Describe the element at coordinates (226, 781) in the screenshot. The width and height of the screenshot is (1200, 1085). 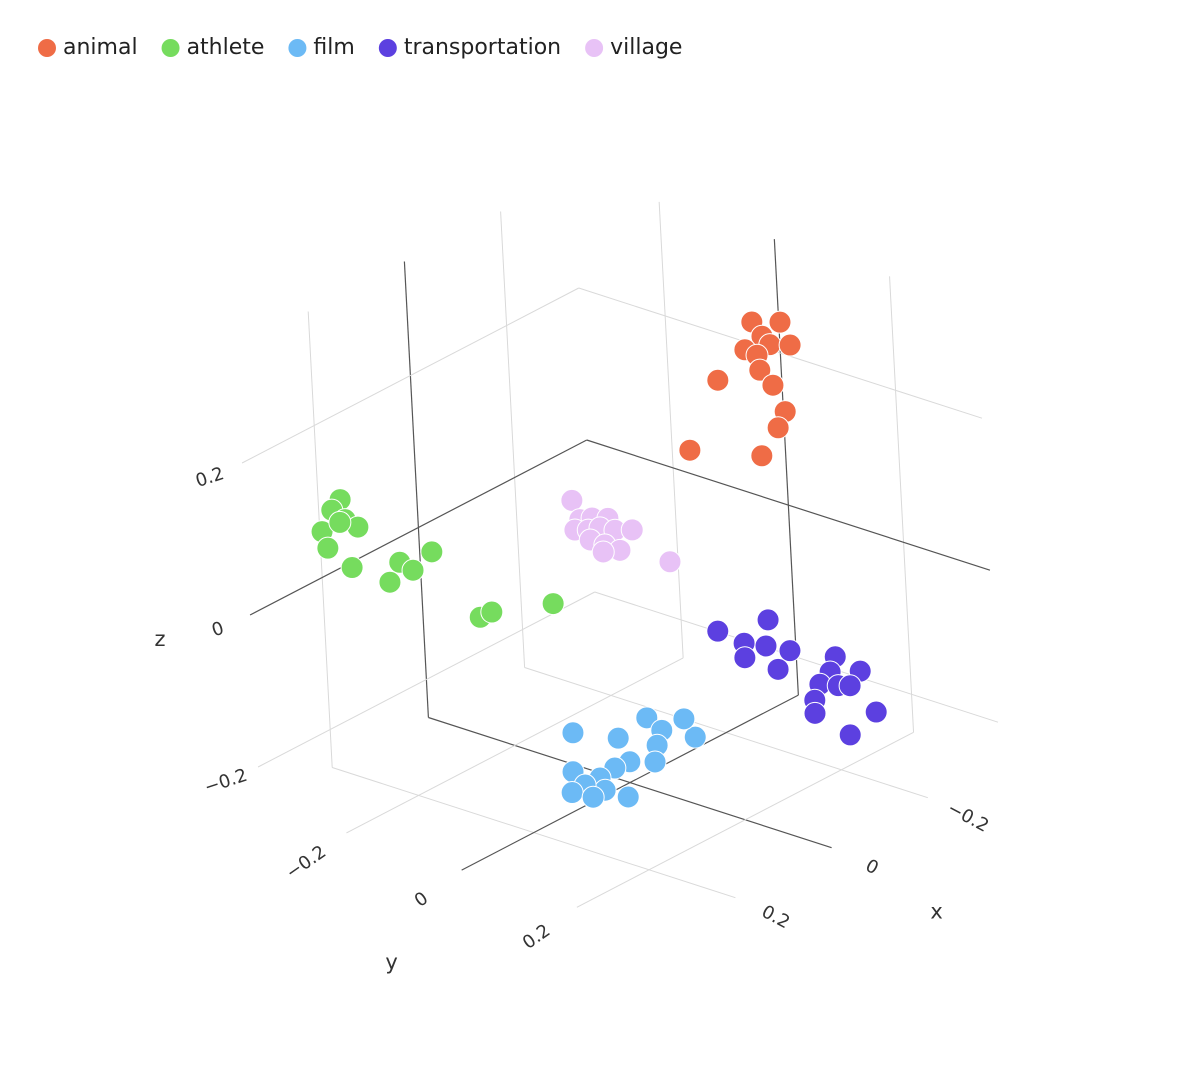
I see `z-tick-label: −0.2` at that location.